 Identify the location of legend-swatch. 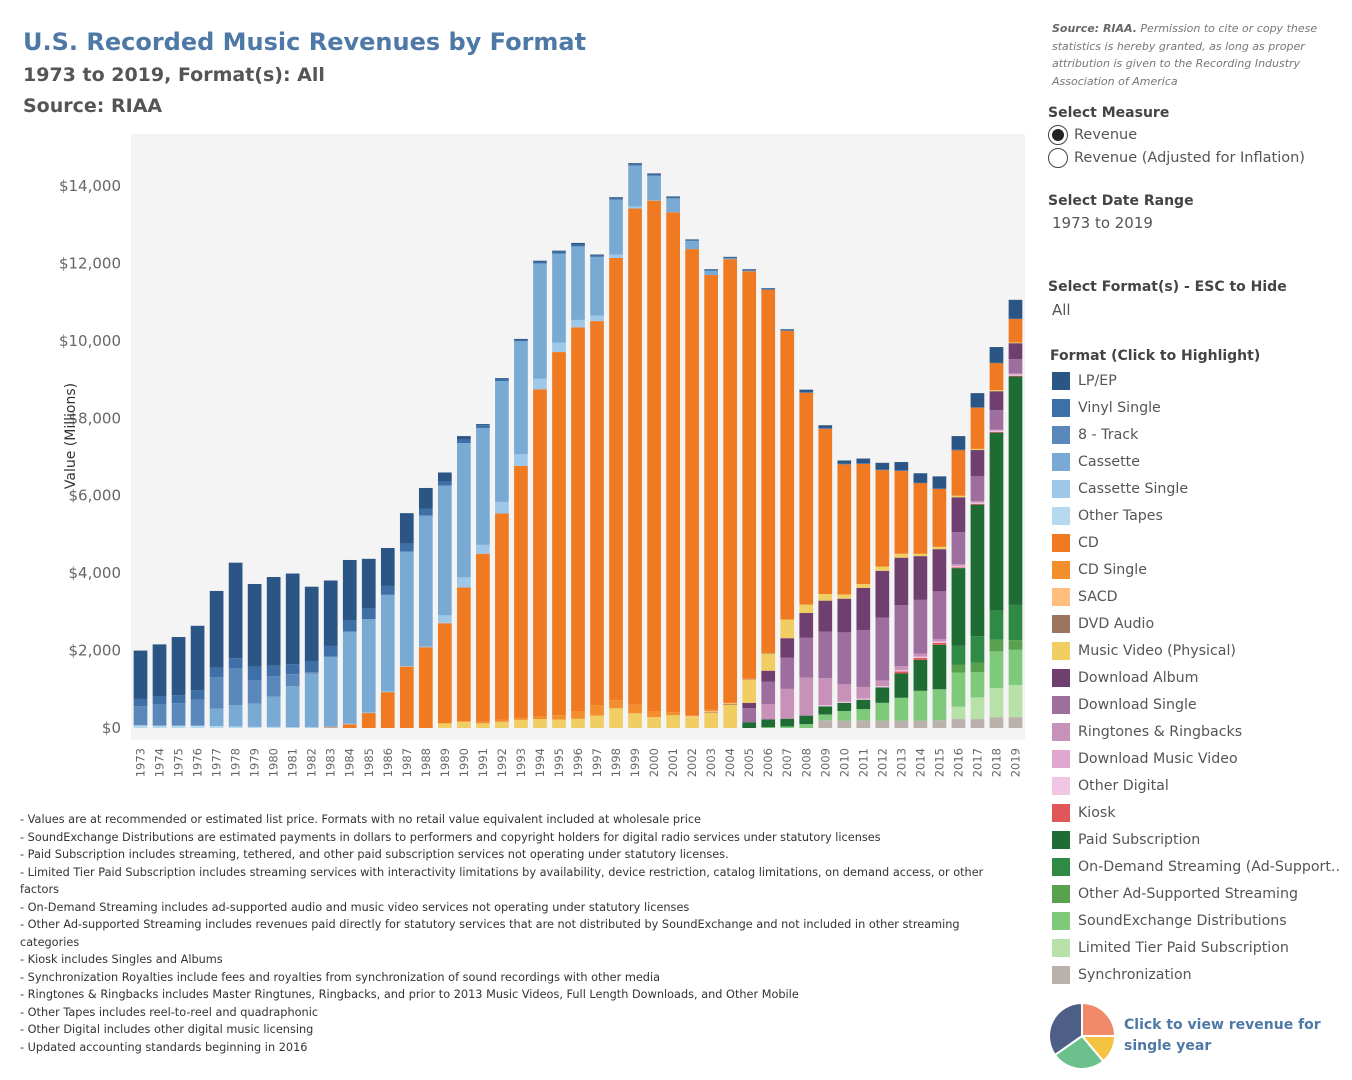
(1061, 839).